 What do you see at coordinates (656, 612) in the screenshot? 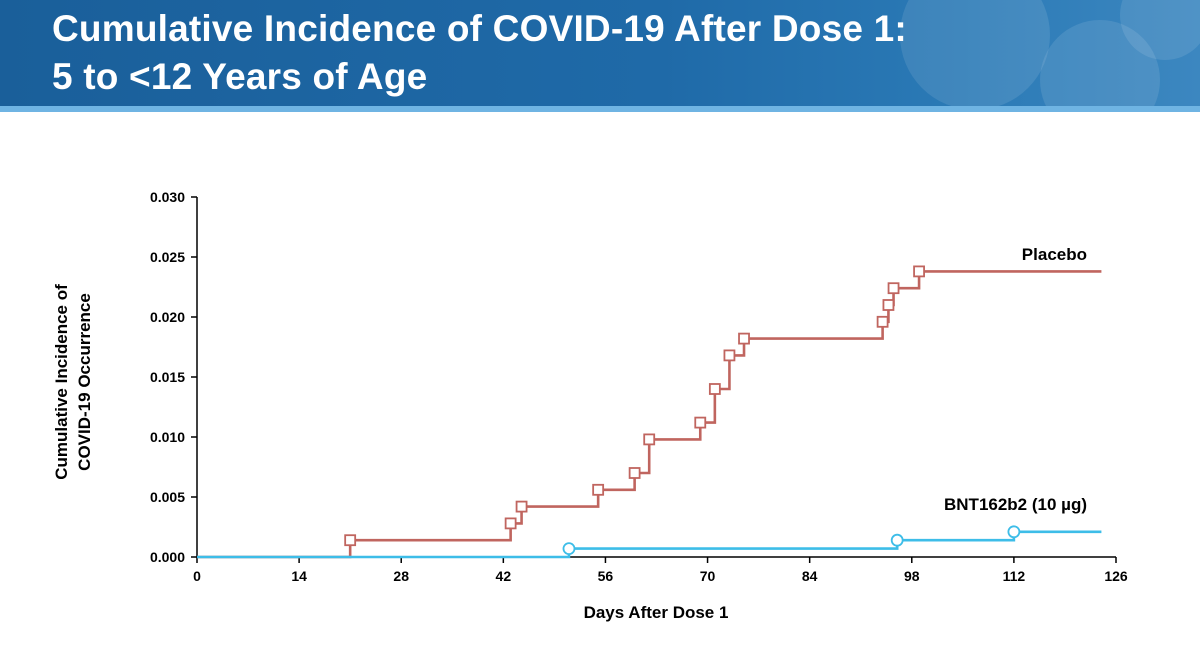
I see `x-axis-label: Days After Dose 1` at bounding box center [656, 612].